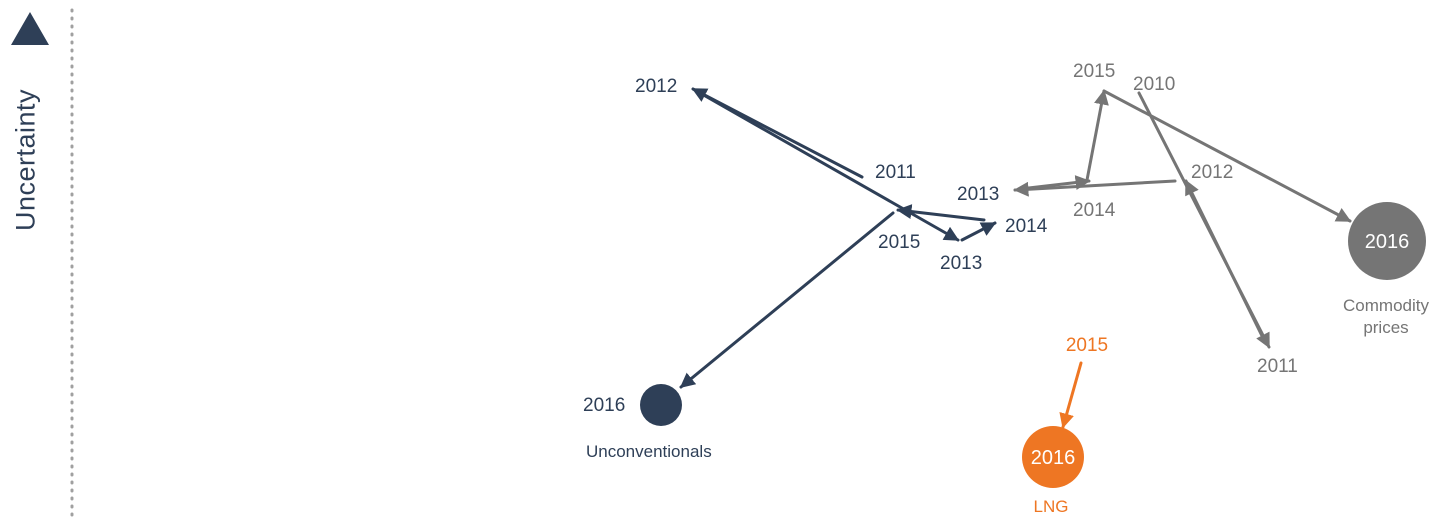  Describe the element at coordinates (604, 405) in the screenshot. I see `label-unconventionals-2016: 2016` at that location.